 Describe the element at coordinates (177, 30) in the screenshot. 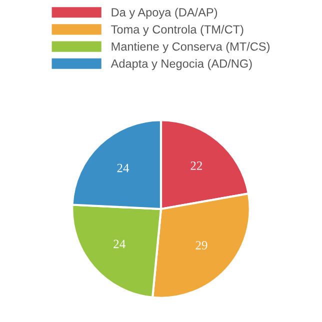

I see `legend-label: Toma y Controla (TM/CT)` at that location.